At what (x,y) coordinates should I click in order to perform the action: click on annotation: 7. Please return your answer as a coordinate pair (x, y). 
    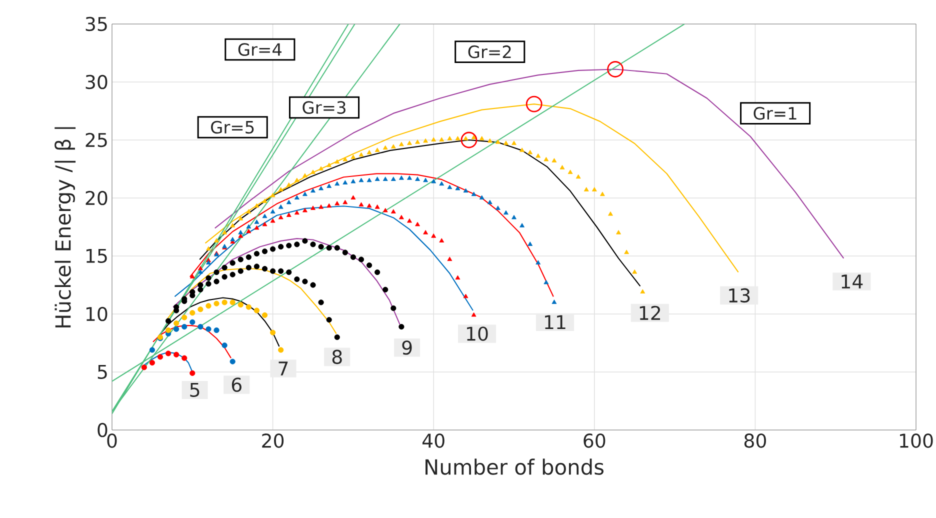
    Looking at the image, I should click on (283, 369).